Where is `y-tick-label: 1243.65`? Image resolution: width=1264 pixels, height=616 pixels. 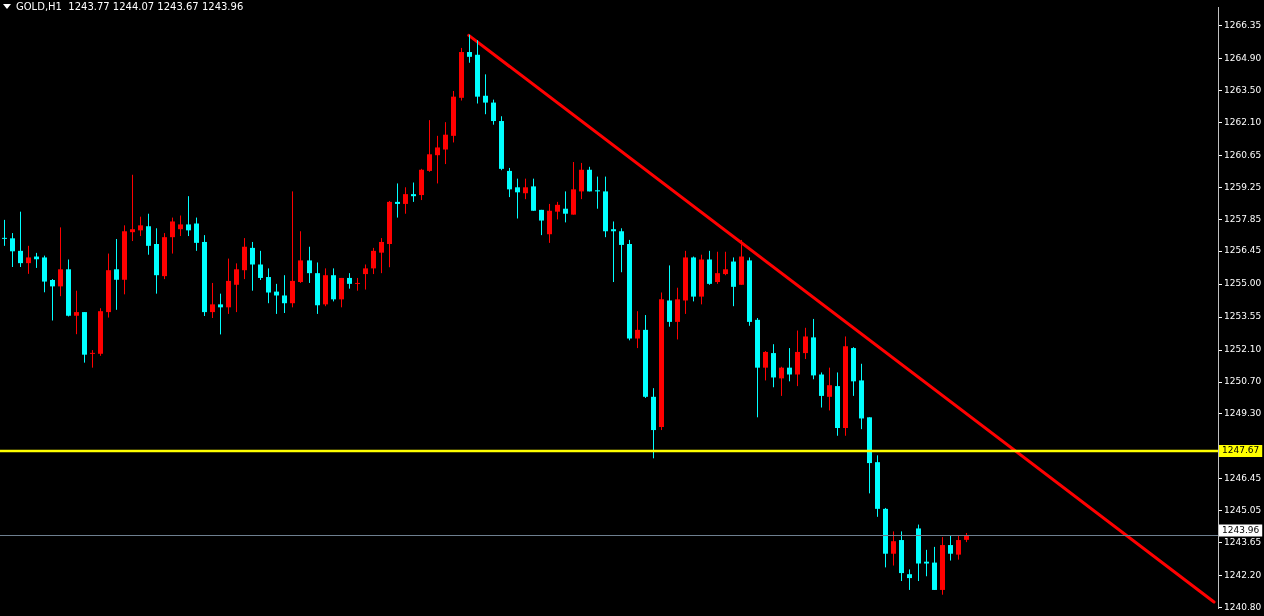 y-tick-label: 1243.65 is located at coordinates (1243, 541).